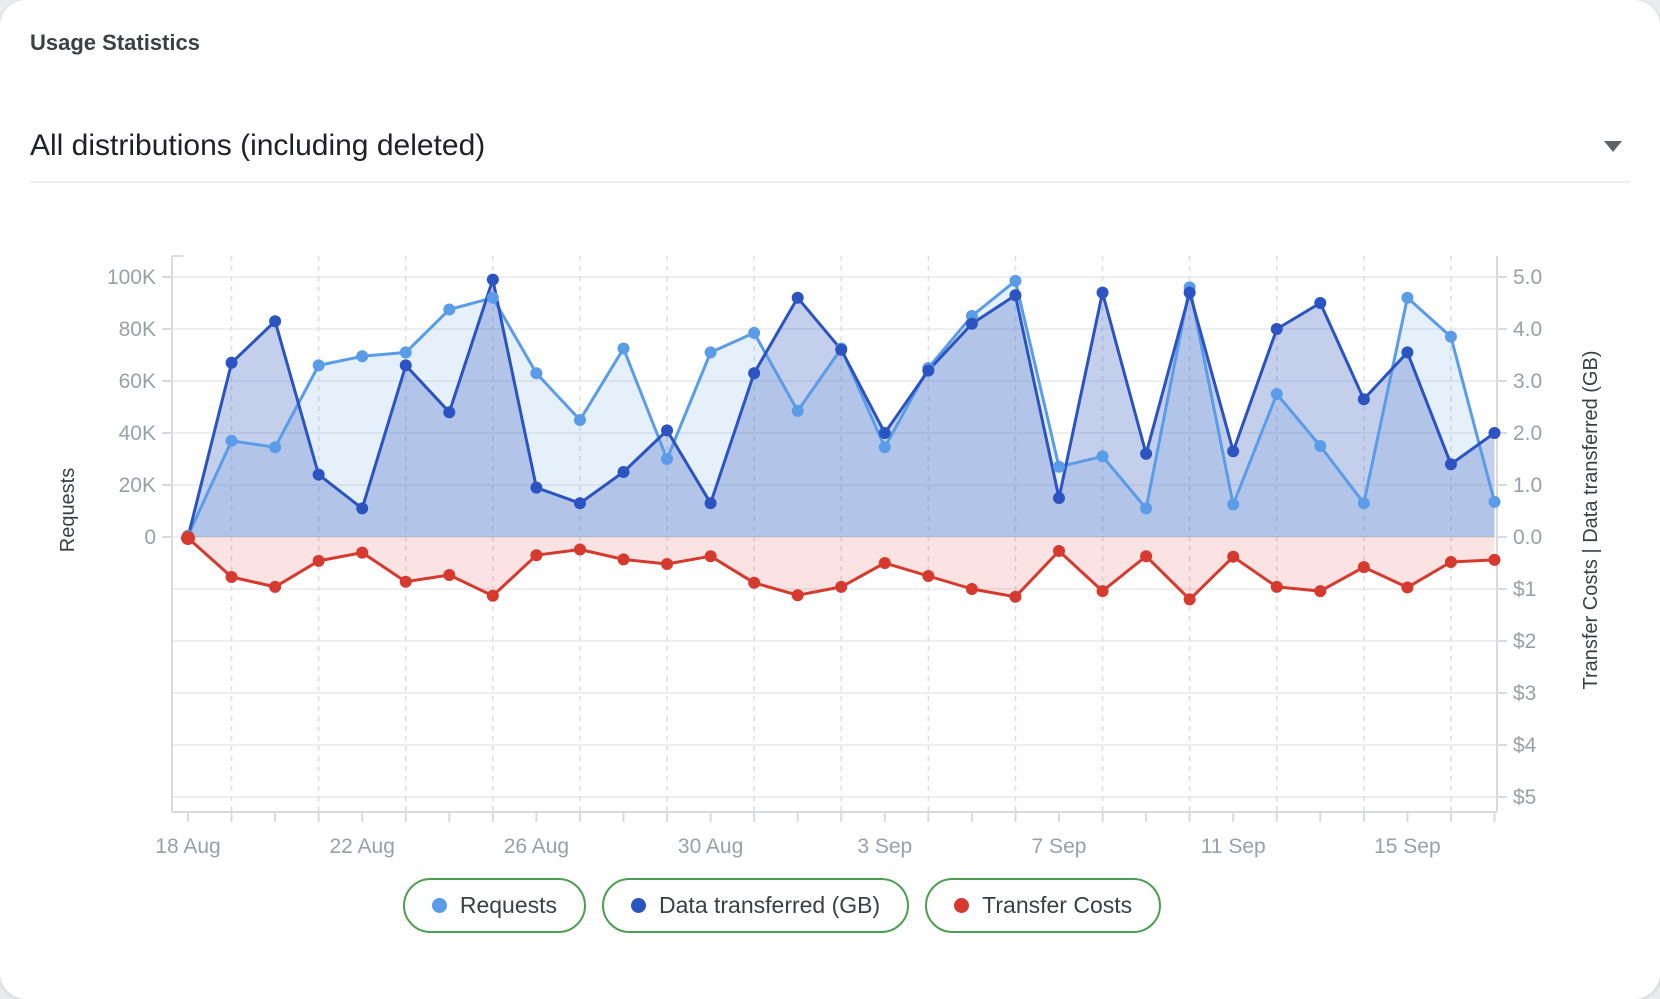 The height and width of the screenshot is (999, 1660). I want to click on legend-pill-requests: Requests, so click(494, 905).